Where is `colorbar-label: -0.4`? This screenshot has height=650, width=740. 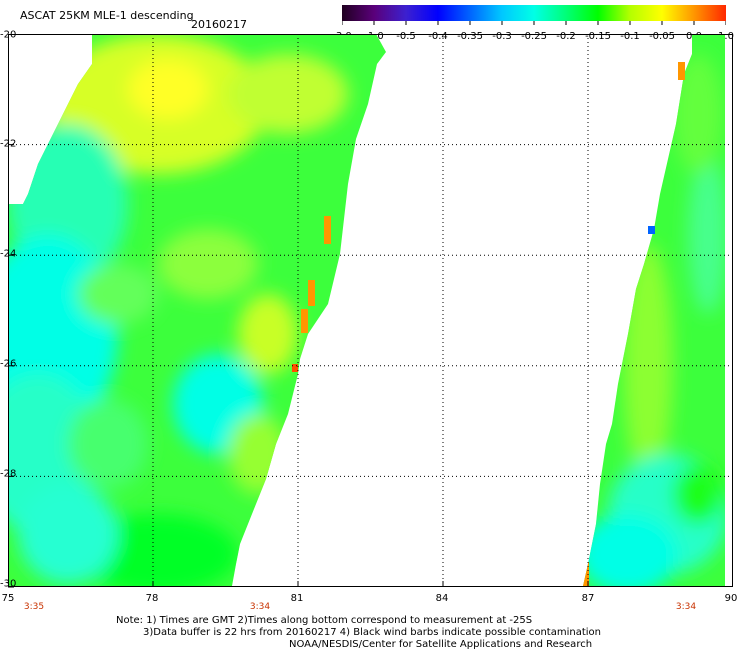
colorbar-label: -0.4 is located at coordinates (438, 36).